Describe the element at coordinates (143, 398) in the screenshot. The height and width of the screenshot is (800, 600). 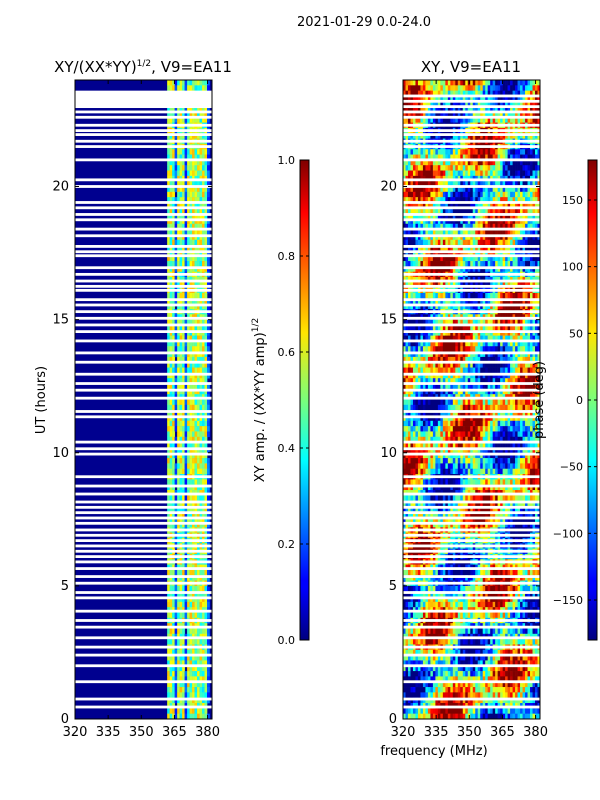
I see `flagged-row` at that location.